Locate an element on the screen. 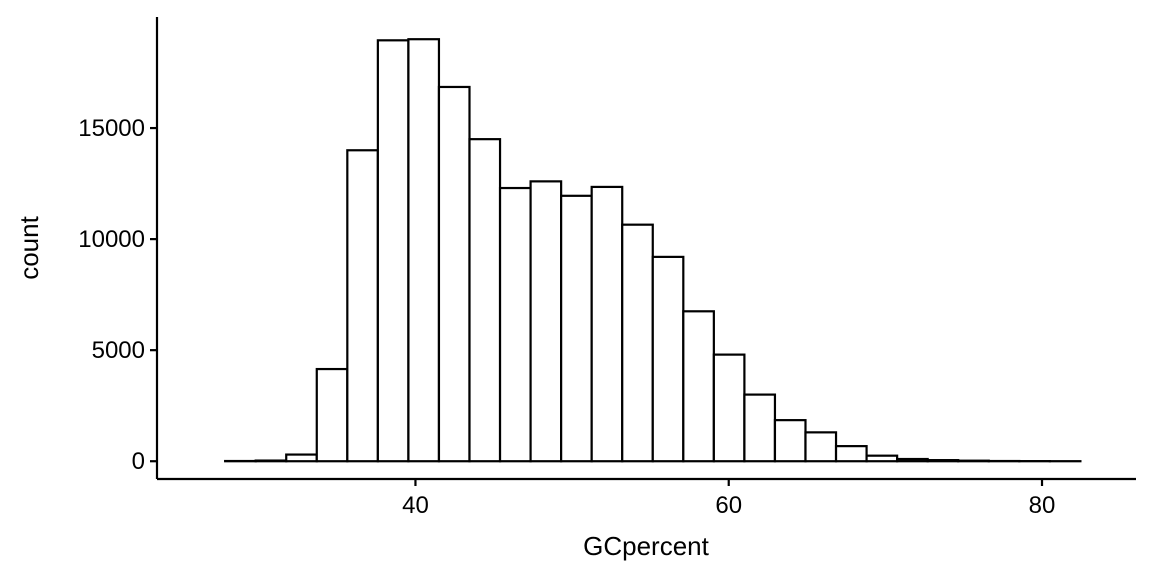 The height and width of the screenshot is (576, 1152). x-tick-label: 40 is located at coordinates (415, 505).